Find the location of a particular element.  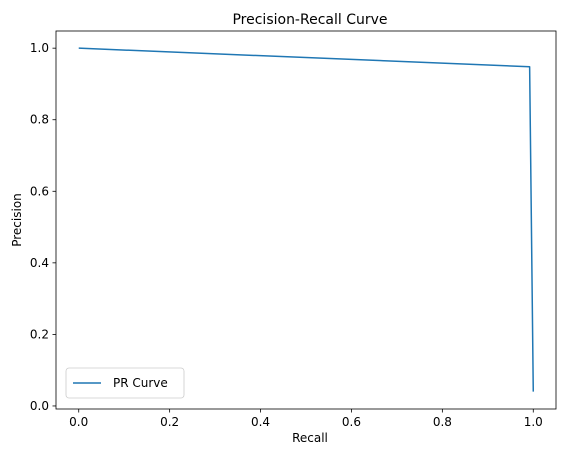

legend: PR Curve is located at coordinates (125, 383).